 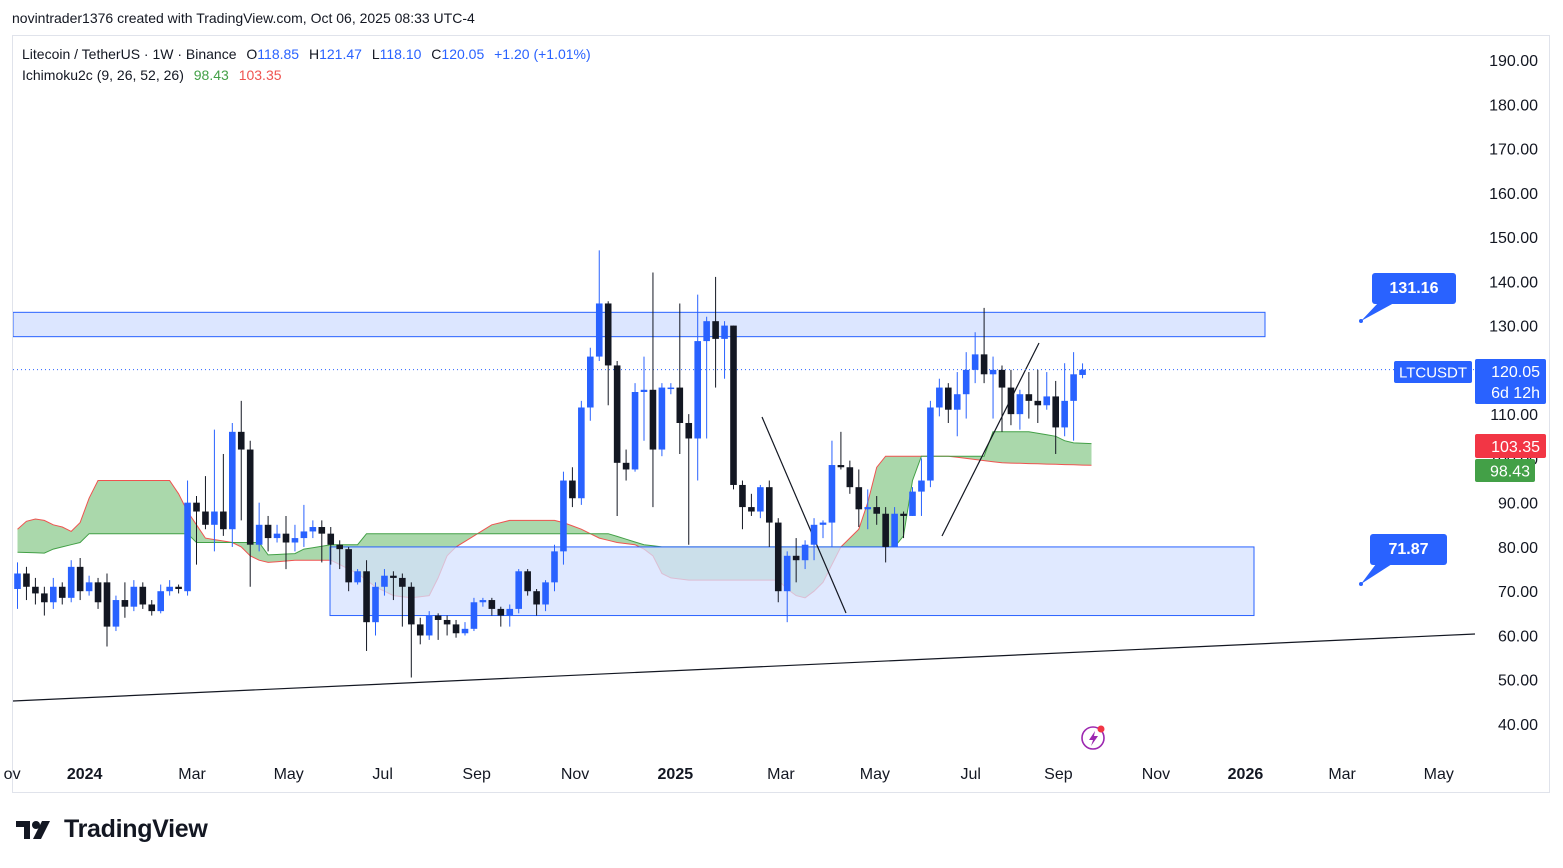 What do you see at coordinates (1407, 298) in the screenshot?
I see `price-callout-upper: 131.16` at bounding box center [1407, 298].